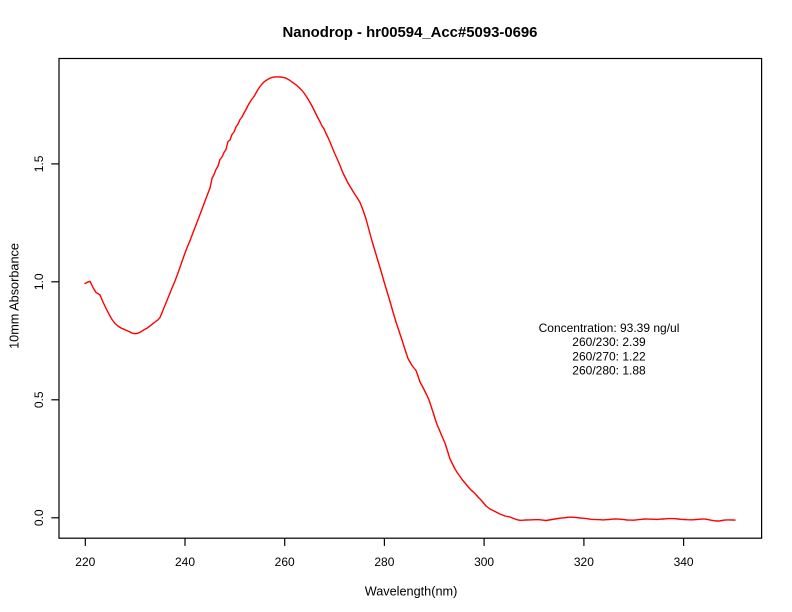 This screenshot has height=612, width=792. What do you see at coordinates (39, 281) in the screenshot?
I see `svg-text: 1.0` at bounding box center [39, 281].